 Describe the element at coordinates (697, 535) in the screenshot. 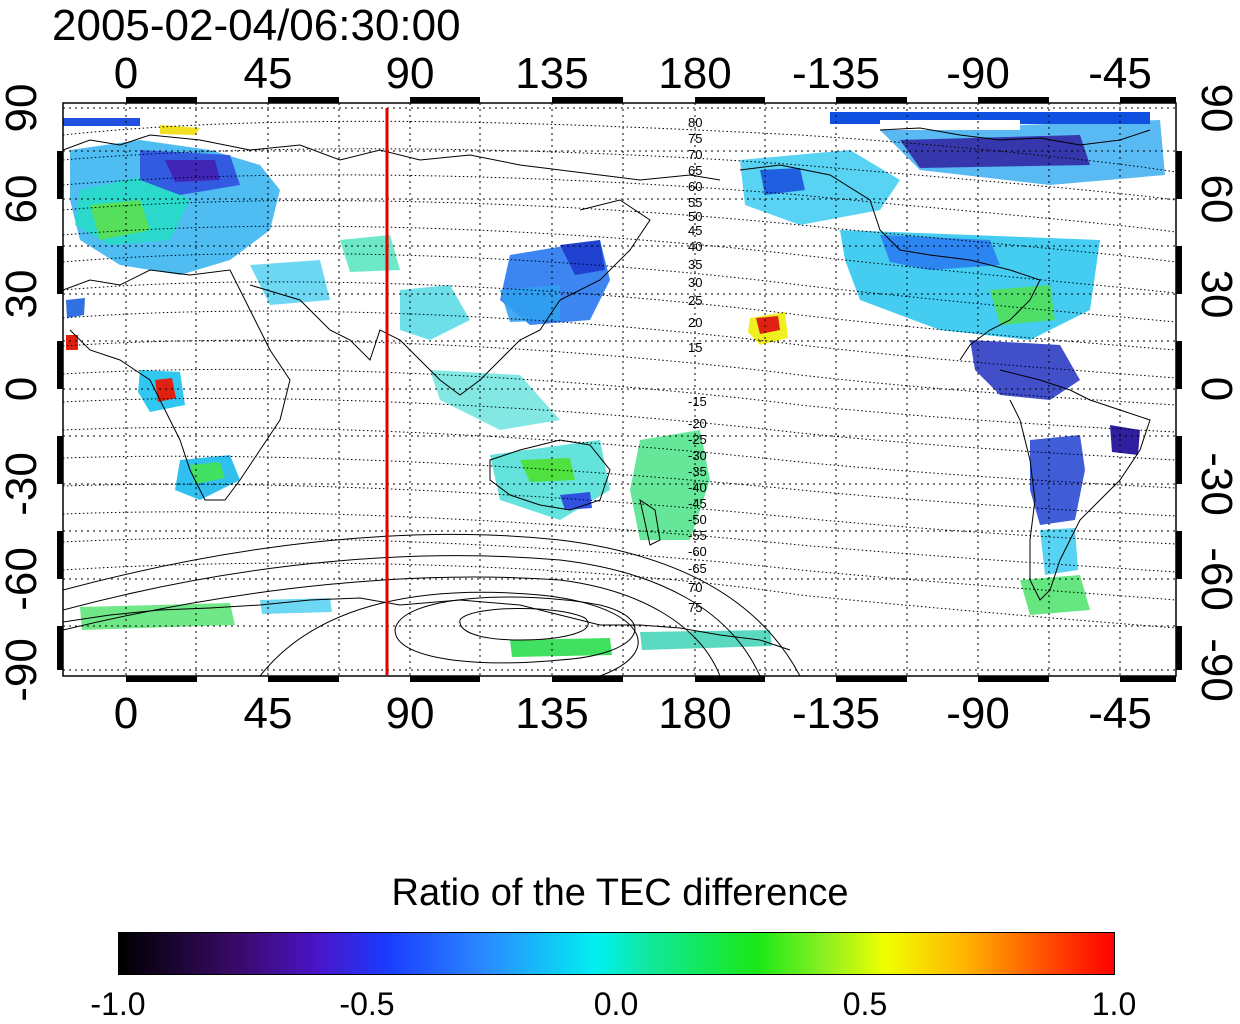

I see `contour-label: -55` at that location.